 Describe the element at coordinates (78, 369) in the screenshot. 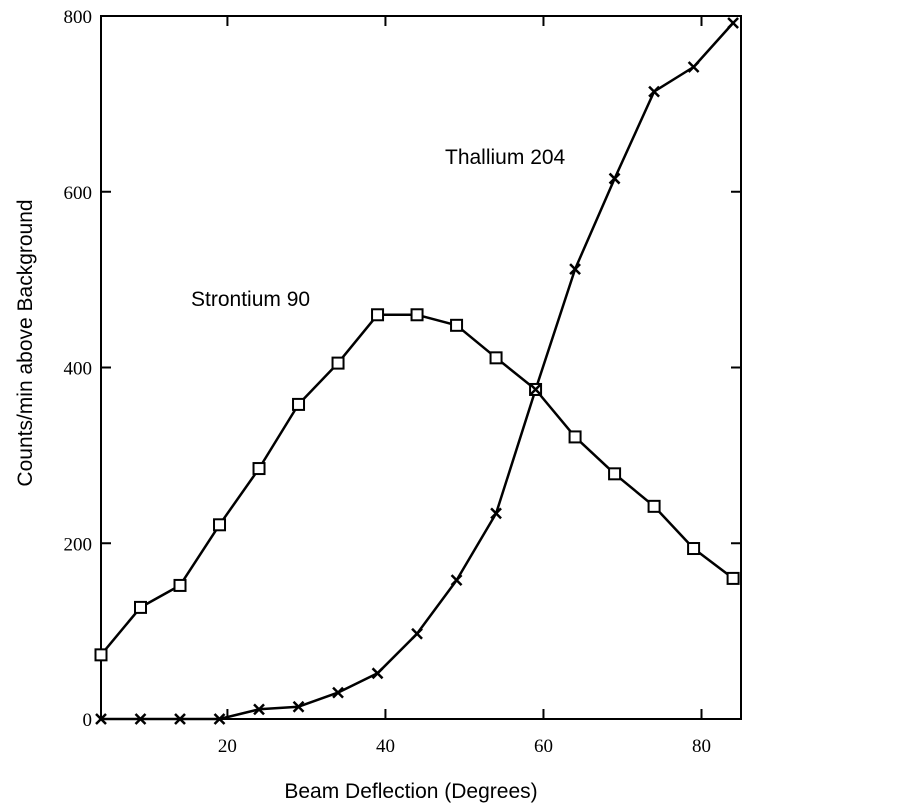

I see `y-tick-label: 400` at that location.